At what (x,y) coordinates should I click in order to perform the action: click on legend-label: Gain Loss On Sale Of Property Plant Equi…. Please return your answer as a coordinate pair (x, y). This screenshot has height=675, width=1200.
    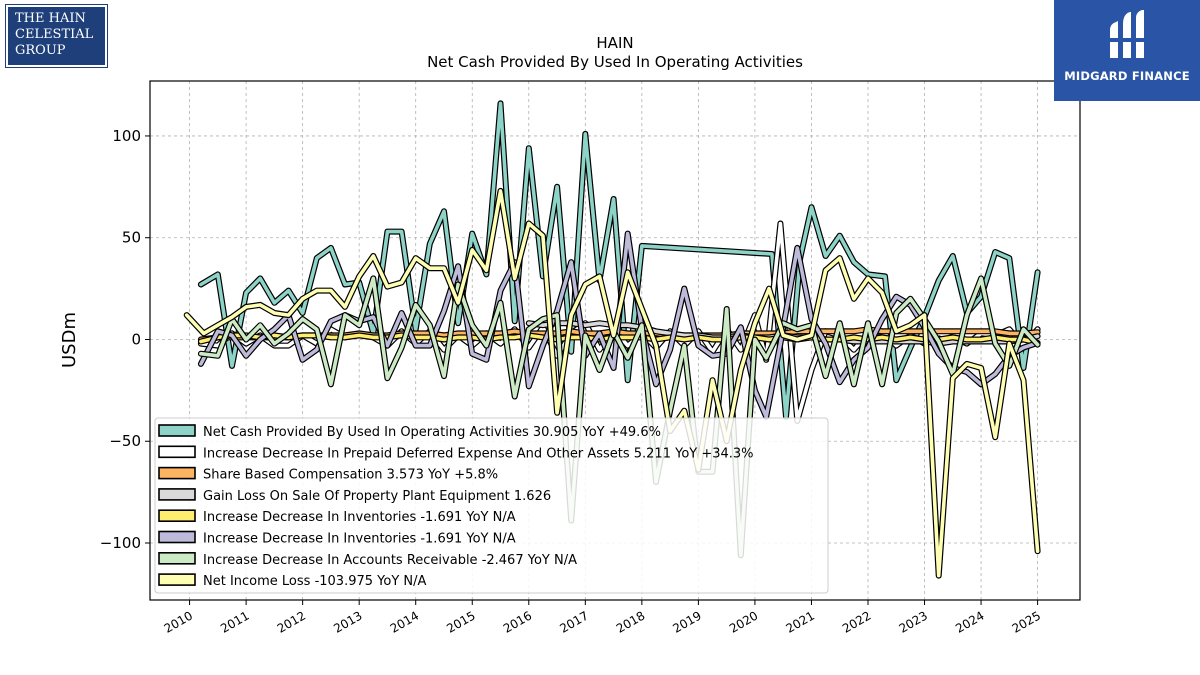
    Looking at the image, I should click on (377, 496).